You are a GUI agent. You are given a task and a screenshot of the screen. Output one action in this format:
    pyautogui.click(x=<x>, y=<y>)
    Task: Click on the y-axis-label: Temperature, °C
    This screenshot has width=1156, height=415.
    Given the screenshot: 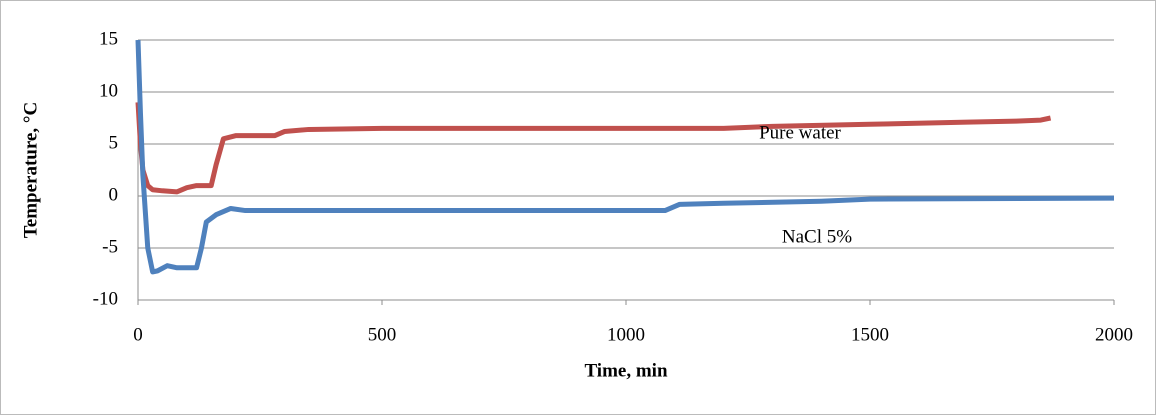 What is the action you would take?
    pyautogui.click(x=30, y=170)
    